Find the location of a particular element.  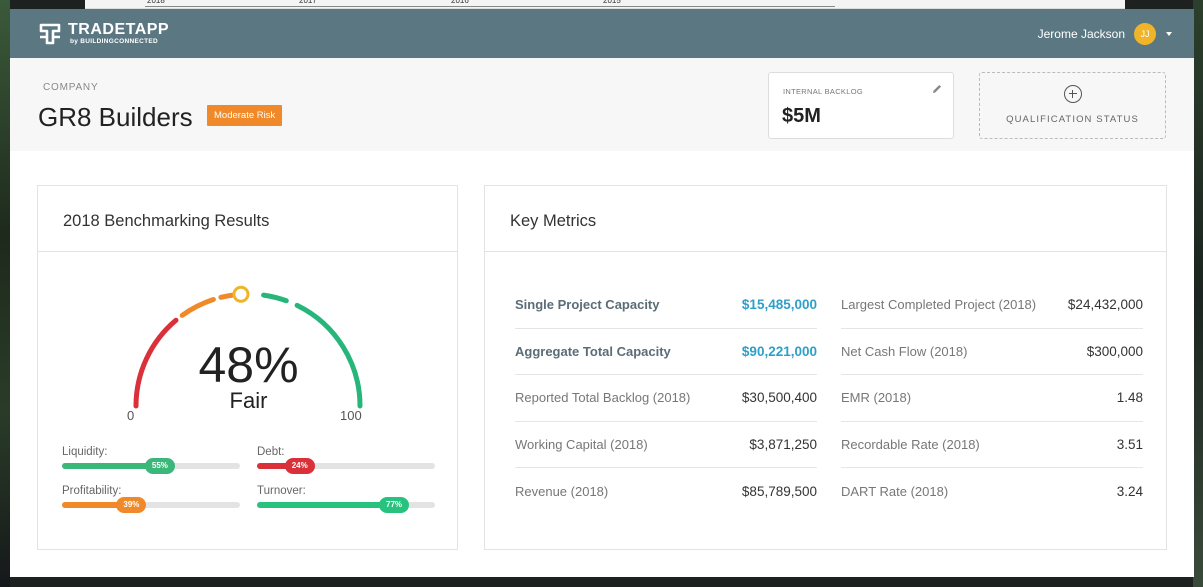

debt-bar: Debt: 24% is located at coordinates (346, 460).